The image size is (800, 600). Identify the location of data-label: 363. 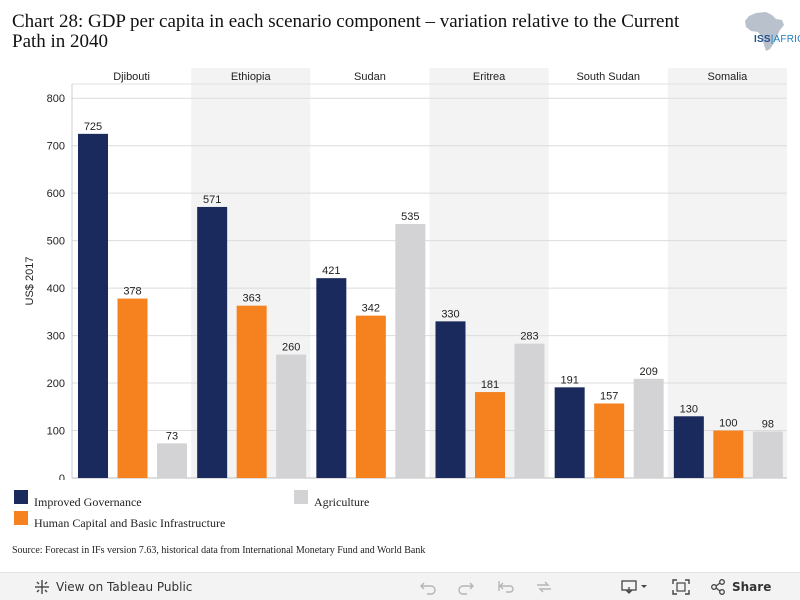
(251, 299).